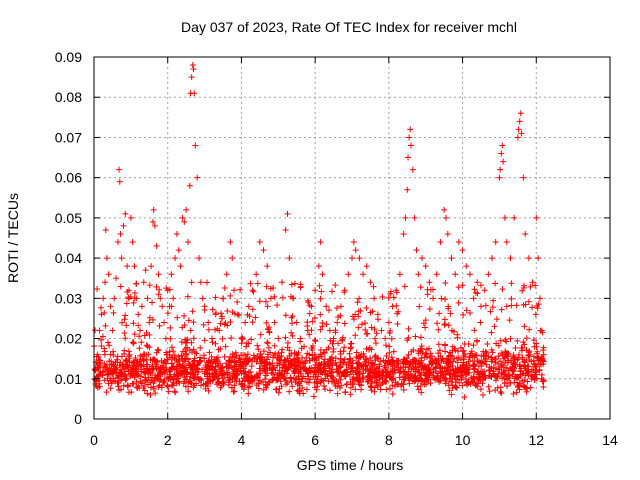  I want to click on y-tick-label: 0.02, so click(68, 339).